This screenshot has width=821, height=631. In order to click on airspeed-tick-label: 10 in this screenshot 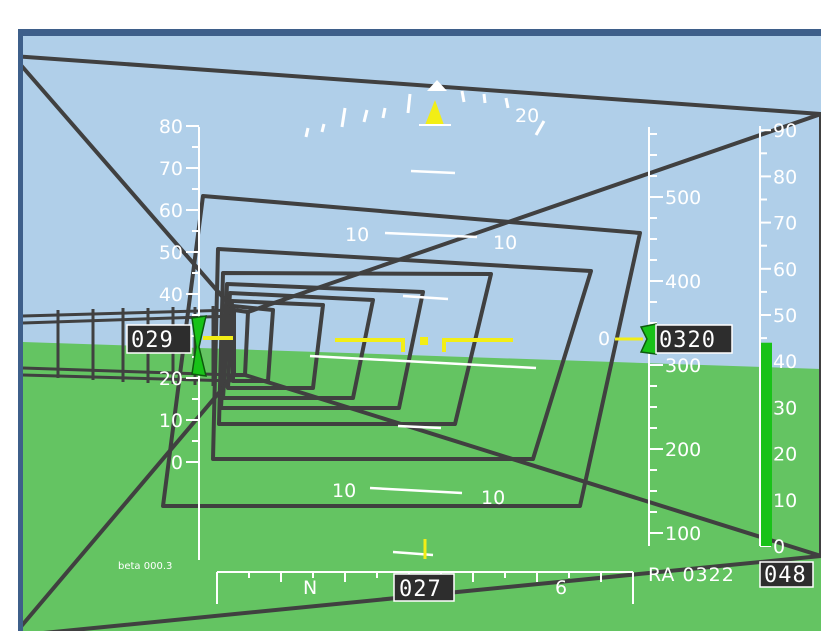, I will do `click(171, 421)`.